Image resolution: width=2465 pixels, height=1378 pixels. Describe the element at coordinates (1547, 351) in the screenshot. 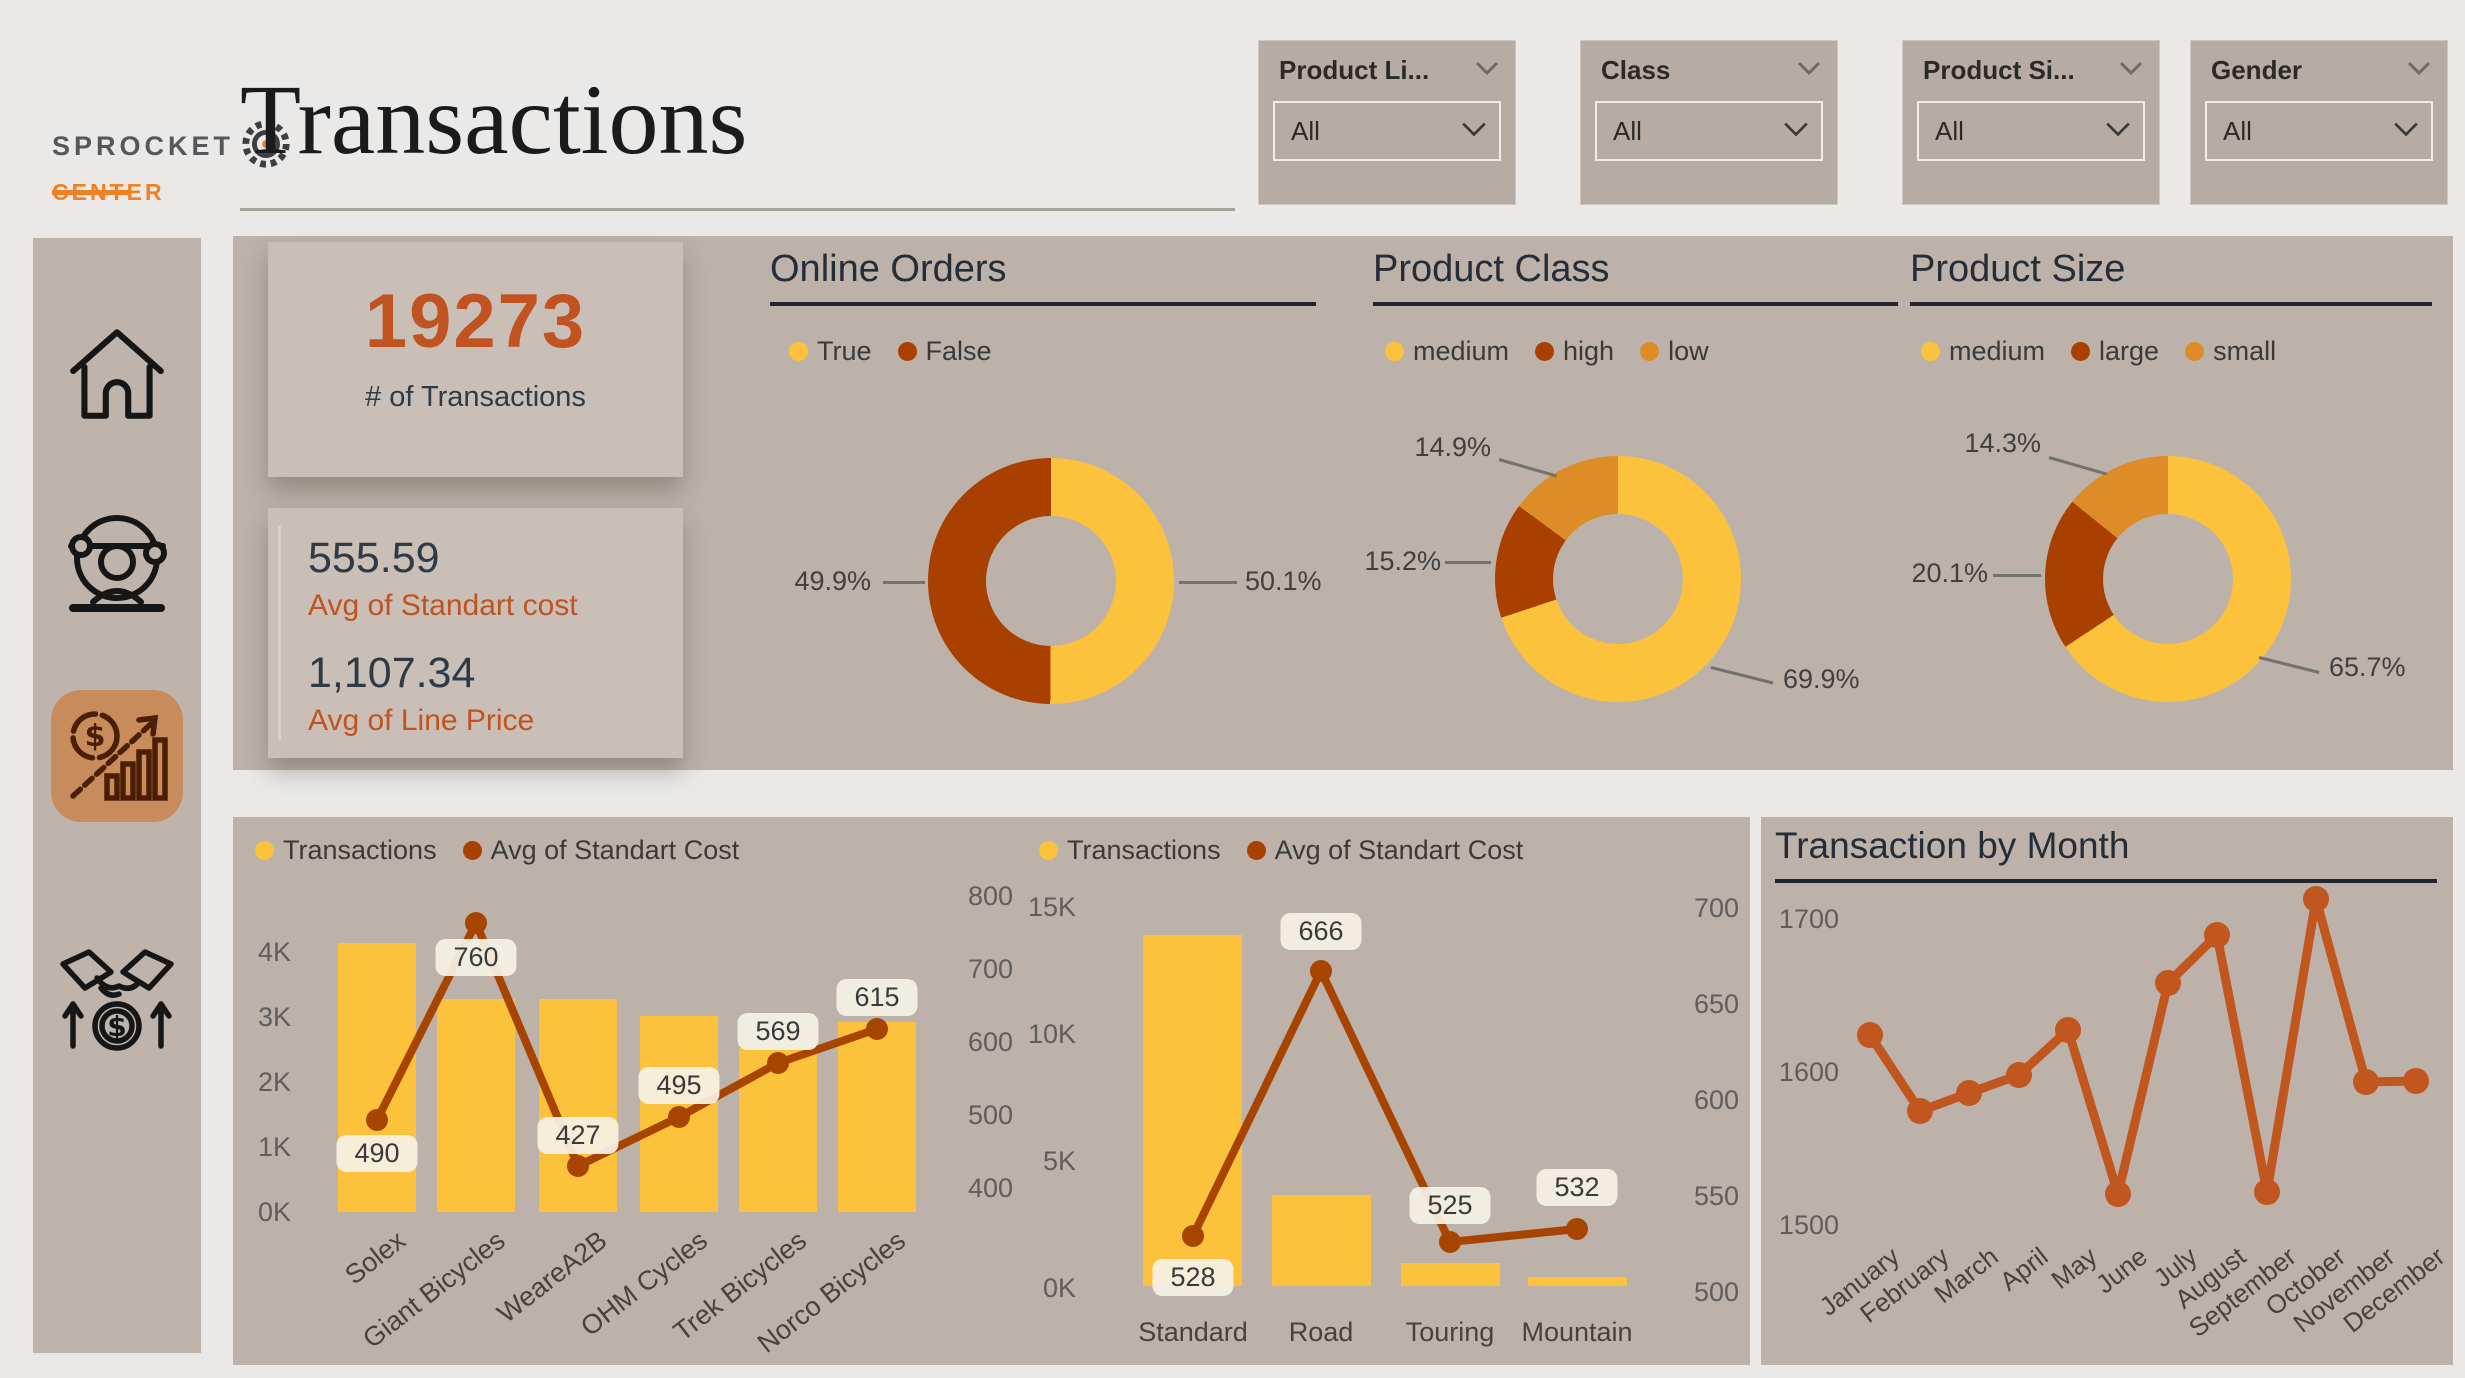

I see `product-class-legend: medium high low` at that location.